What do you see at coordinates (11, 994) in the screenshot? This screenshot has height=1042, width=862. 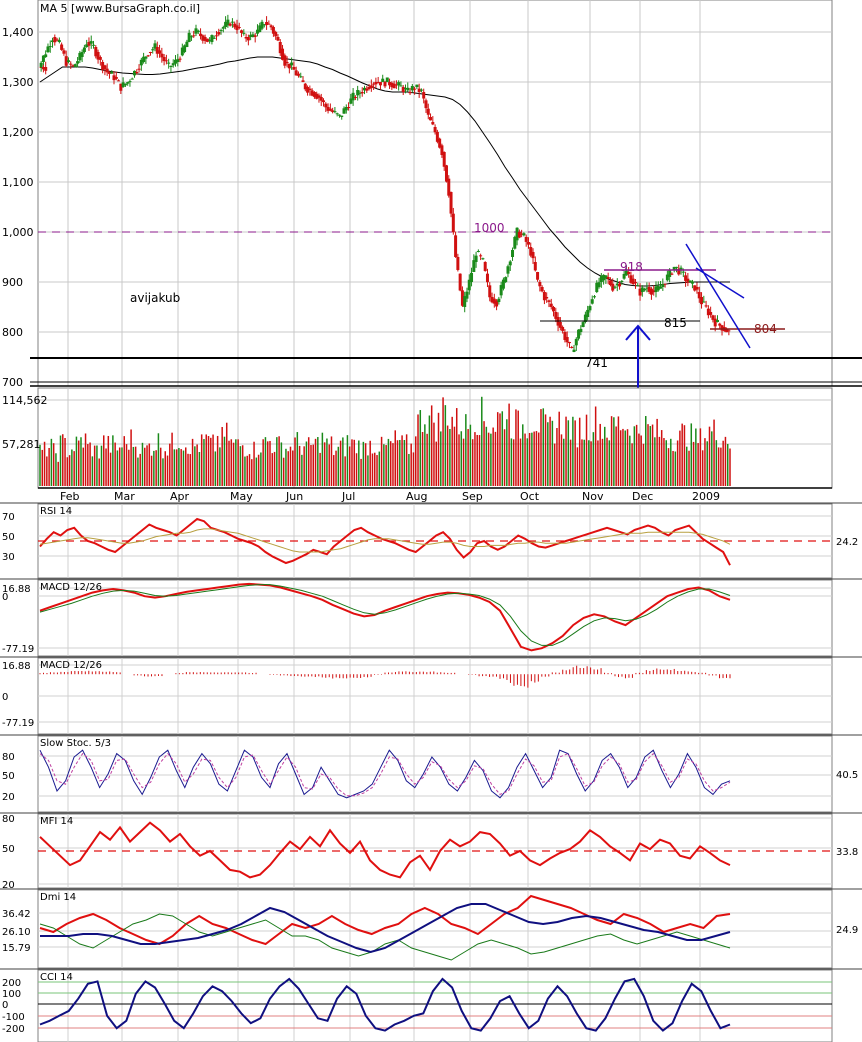 I see `panel-tick-label: 100` at bounding box center [11, 994].